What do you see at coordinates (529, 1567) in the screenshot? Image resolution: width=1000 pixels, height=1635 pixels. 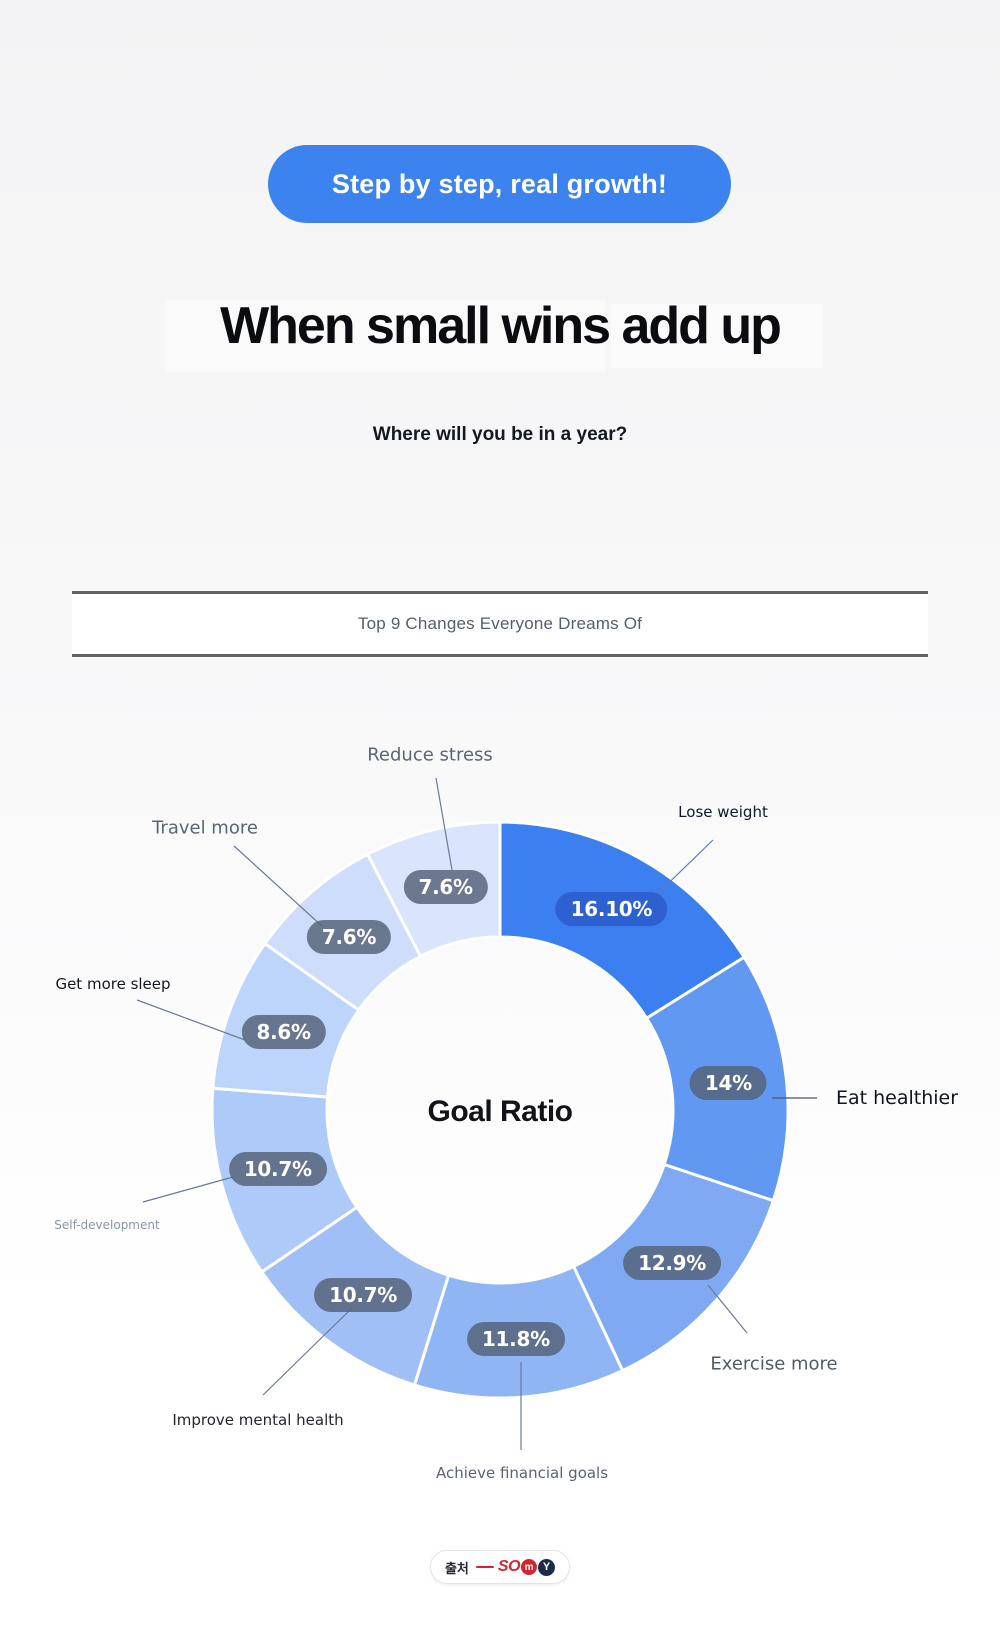 I see `logo-m-circle-icon: m` at bounding box center [529, 1567].